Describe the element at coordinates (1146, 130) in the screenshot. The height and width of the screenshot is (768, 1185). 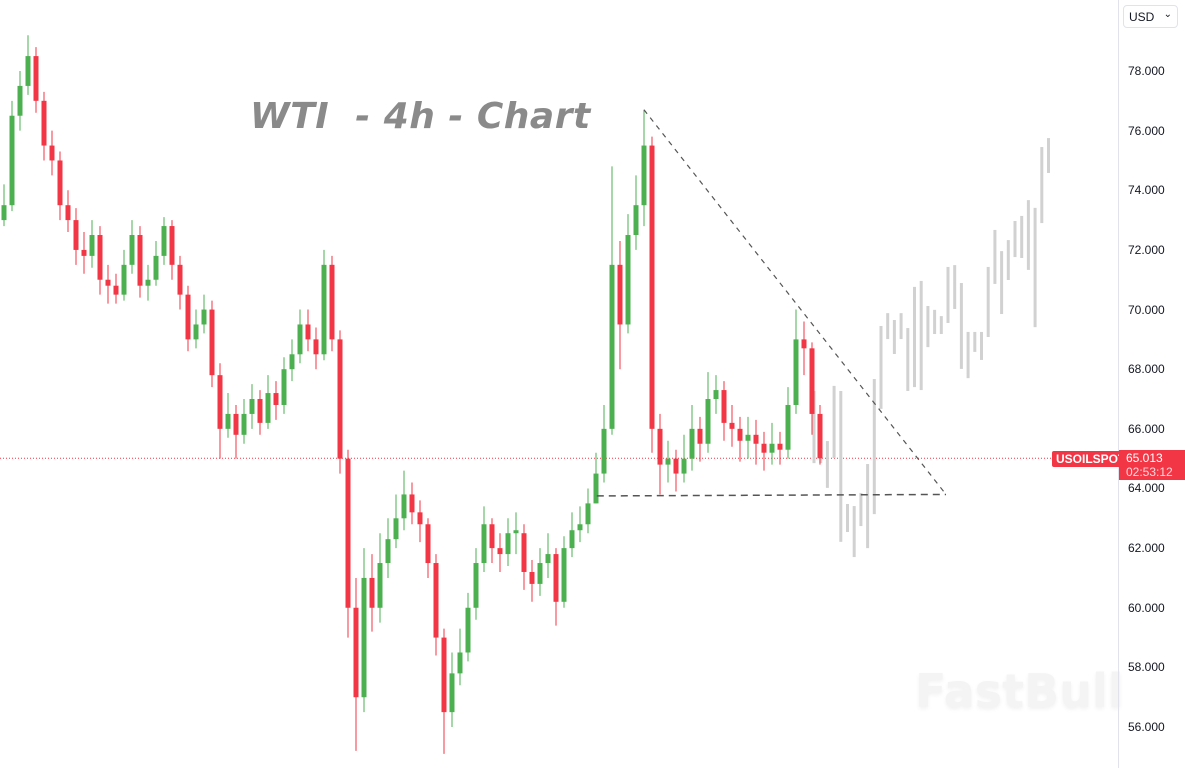
I see `y-tick-label: 76.000` at that location.